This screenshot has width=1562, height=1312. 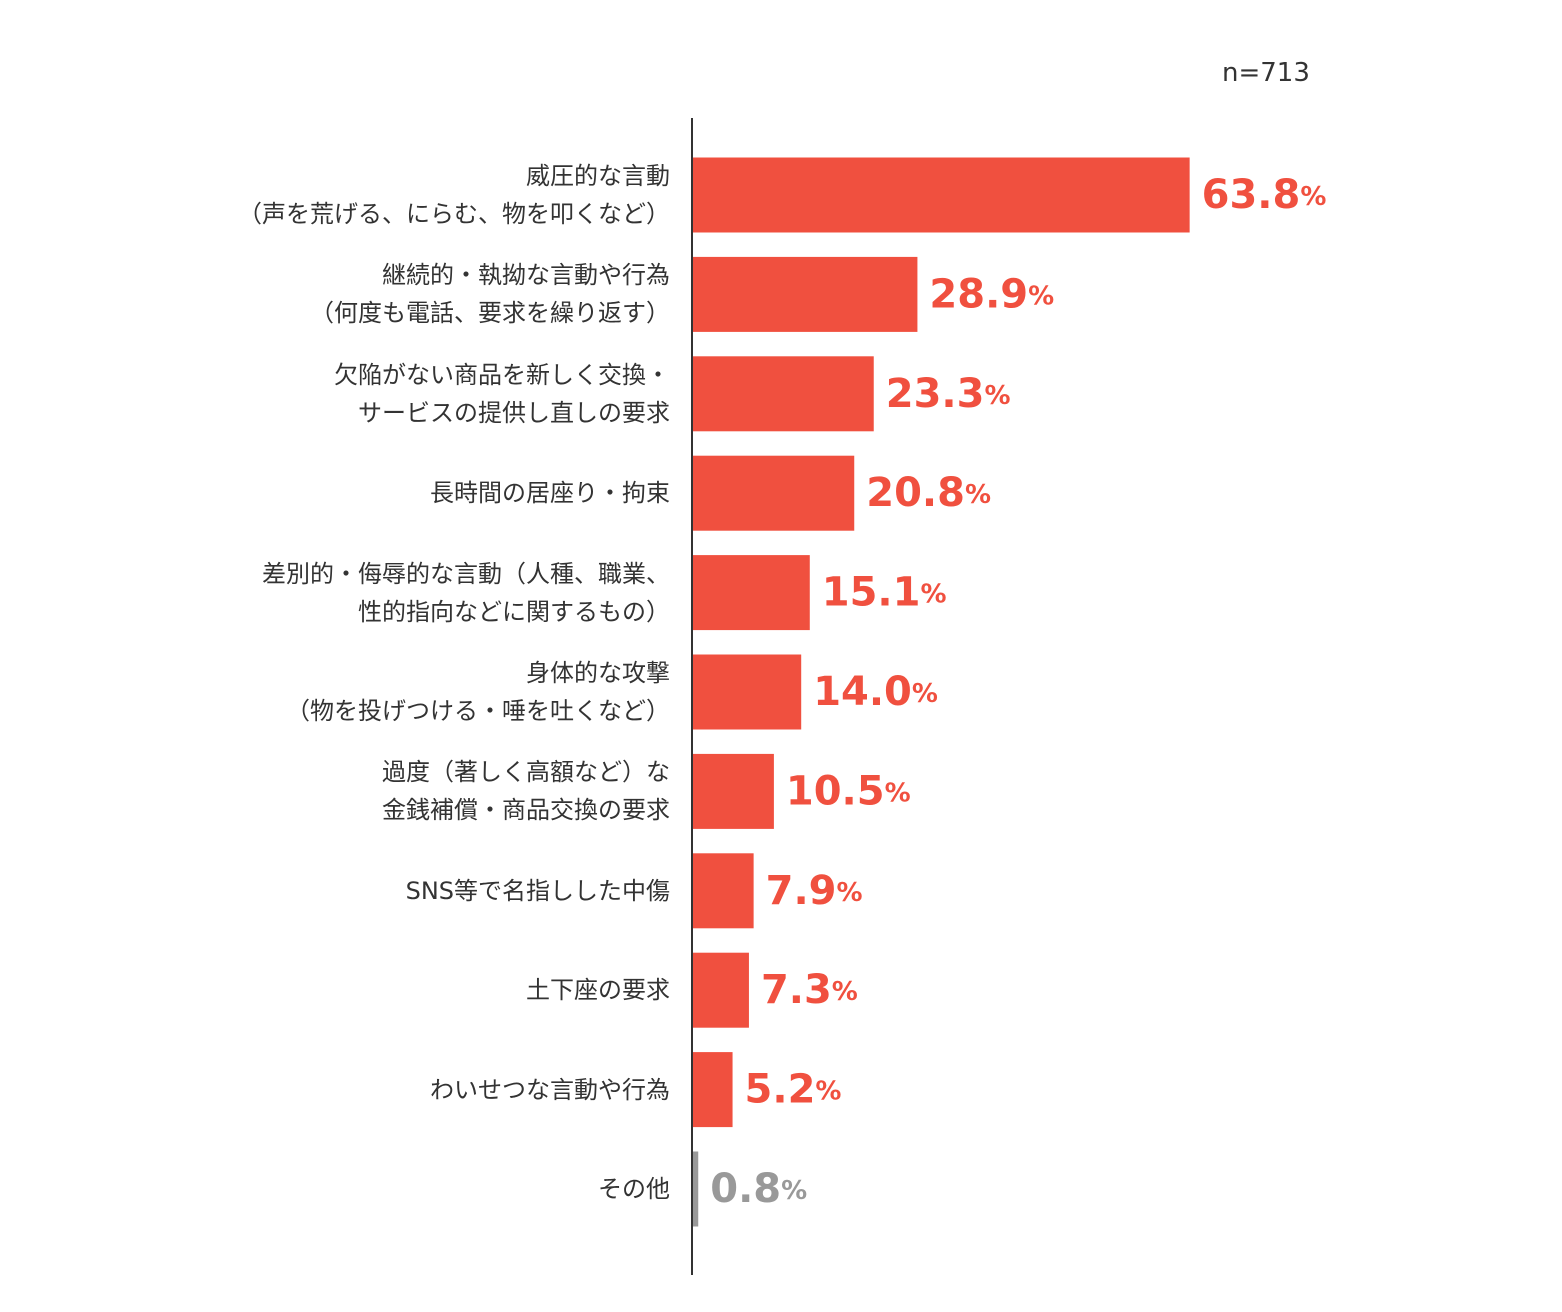 I want to click on category-label: わいせつな言動や行為, so click(x=550, y=1089).